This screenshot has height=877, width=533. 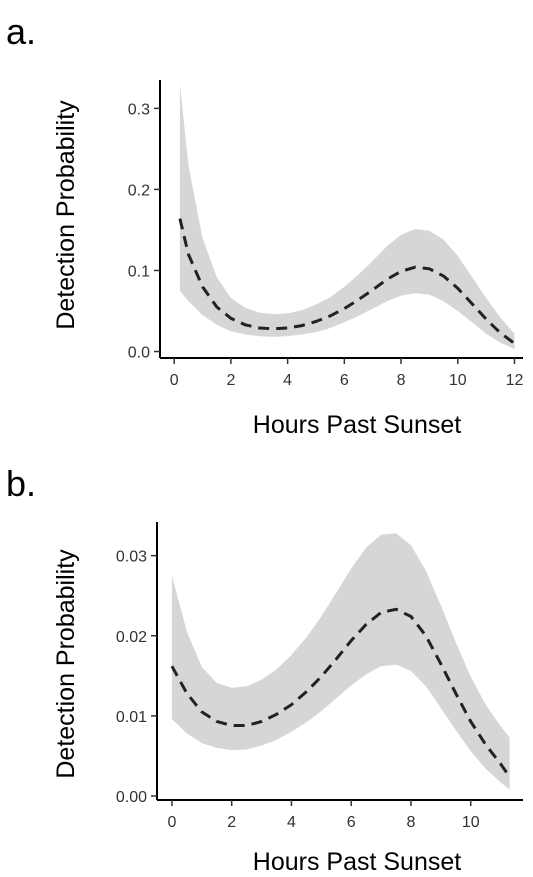 What do you see at coordinates (131, 637) in the screenshot?
I see `y-tick-label: 0.02` at bounding box center [131, 637].